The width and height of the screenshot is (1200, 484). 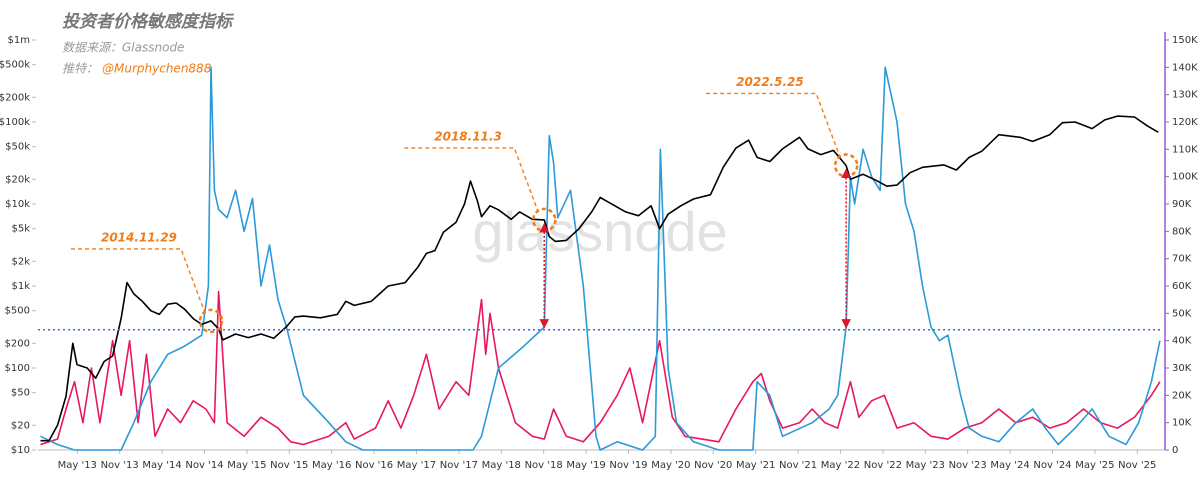 I want to click on x-tick-label: May '20, so click(x=670, y=465).